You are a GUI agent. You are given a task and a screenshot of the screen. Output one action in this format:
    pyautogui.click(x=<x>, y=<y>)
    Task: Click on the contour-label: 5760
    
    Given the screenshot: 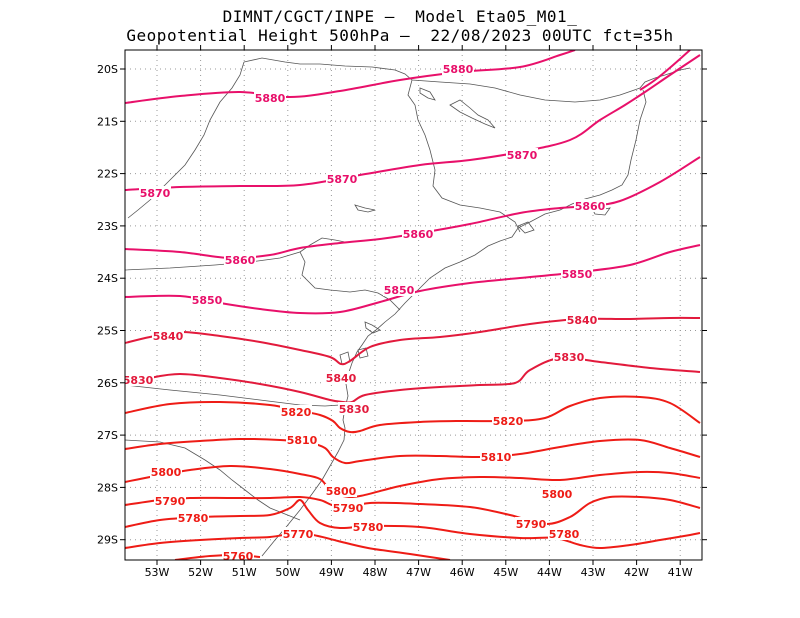 What is the action you would take?
    pyautogui.click(x=238, y=556)
    